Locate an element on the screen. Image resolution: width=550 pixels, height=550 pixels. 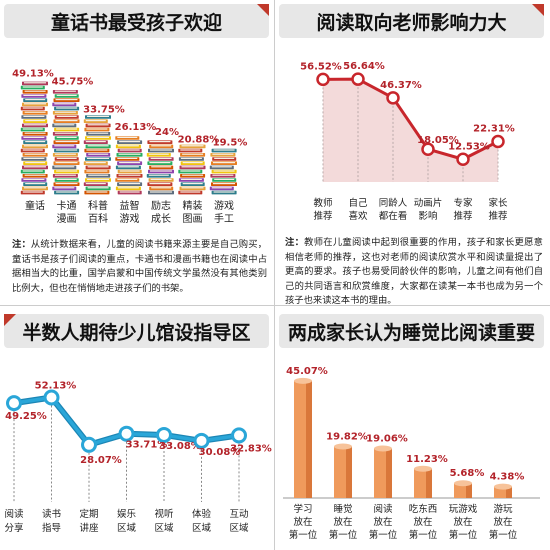
influence-data-label: 12.53% is located at coordinates (469, 146).